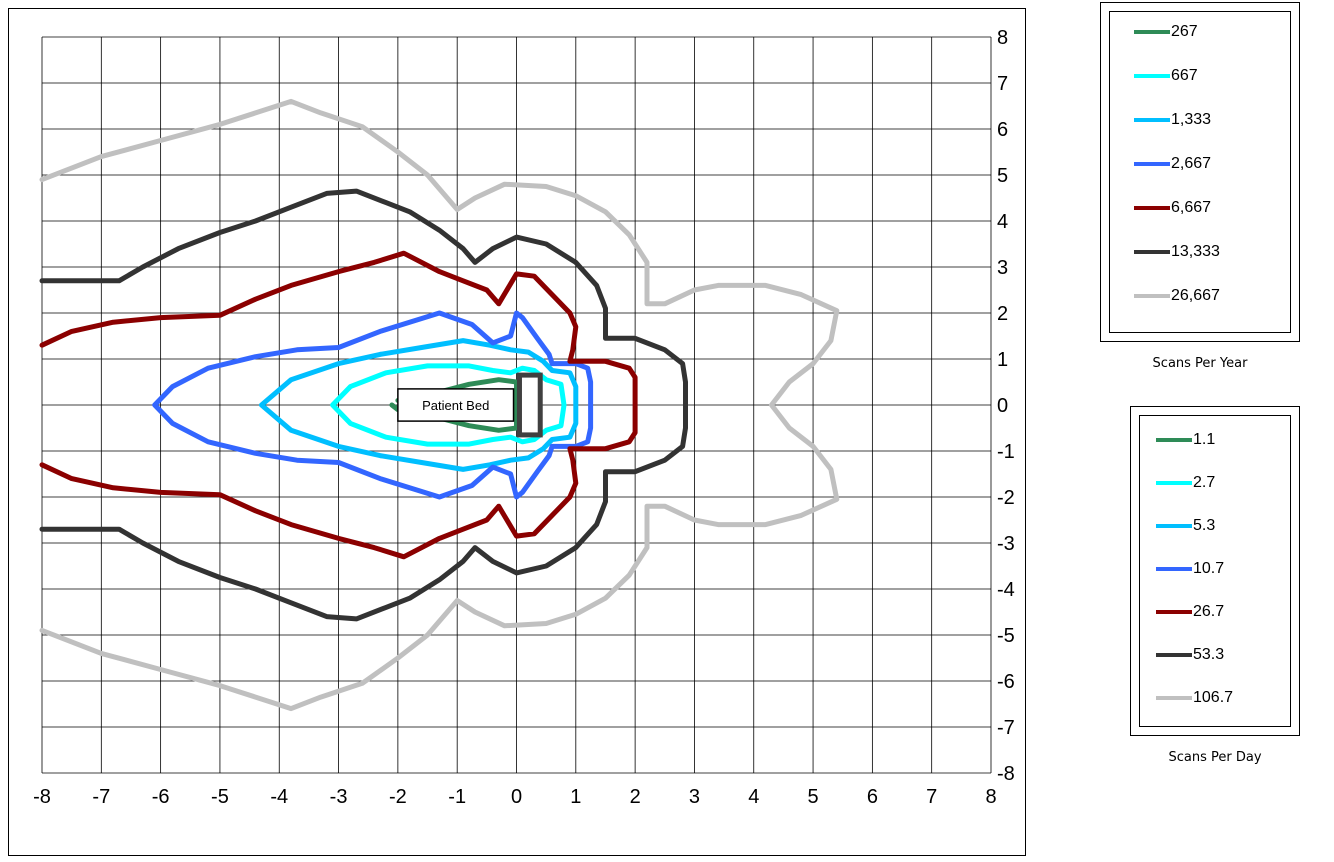 This screenshot has width=1334, height=862. Describe the element at coordinates (1200, 363) in the screenshot. I see `legend-year-caption: Scans Per Year` at that location.